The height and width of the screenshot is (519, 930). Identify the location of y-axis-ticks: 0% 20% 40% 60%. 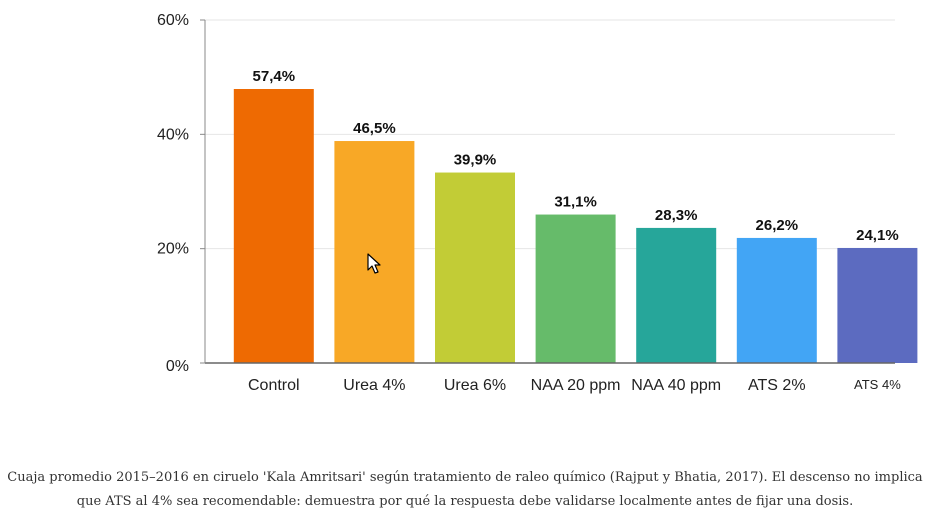
(173, 193).